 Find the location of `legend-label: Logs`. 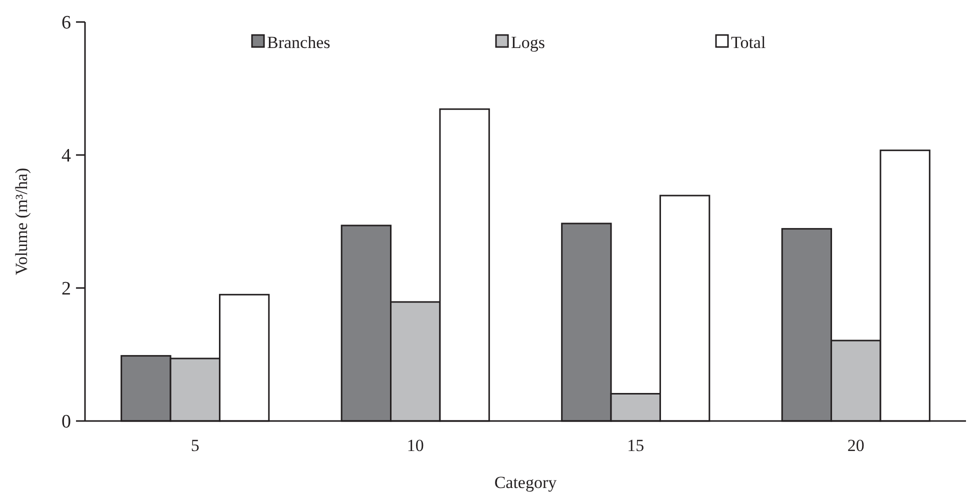

legend-label: Logs is located at coordinates (528, 42).